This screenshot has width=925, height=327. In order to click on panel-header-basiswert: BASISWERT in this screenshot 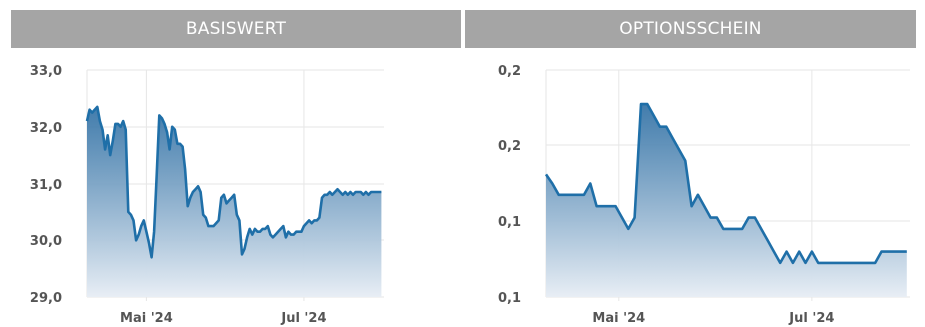, I will do `click(236, 29)`.